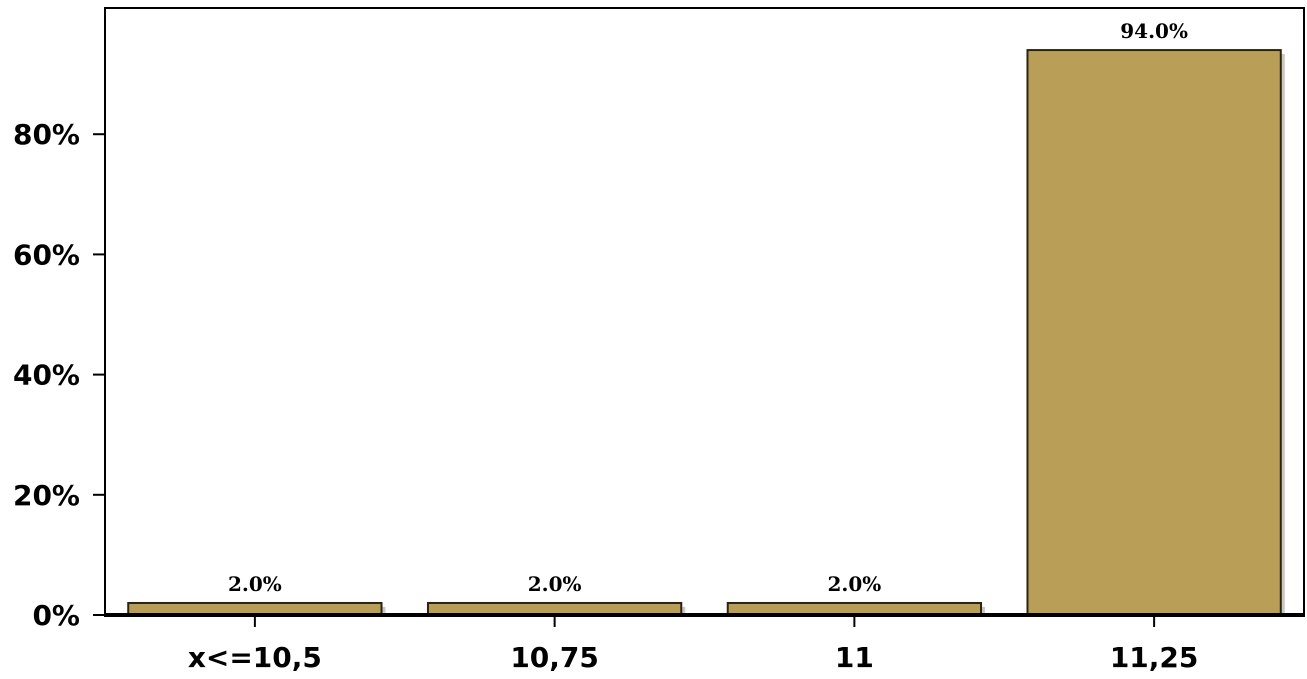 The height and width of the screenshot is (679, 1307). I want to click on x-tick-label: x<=10,5, so click(255, 657).